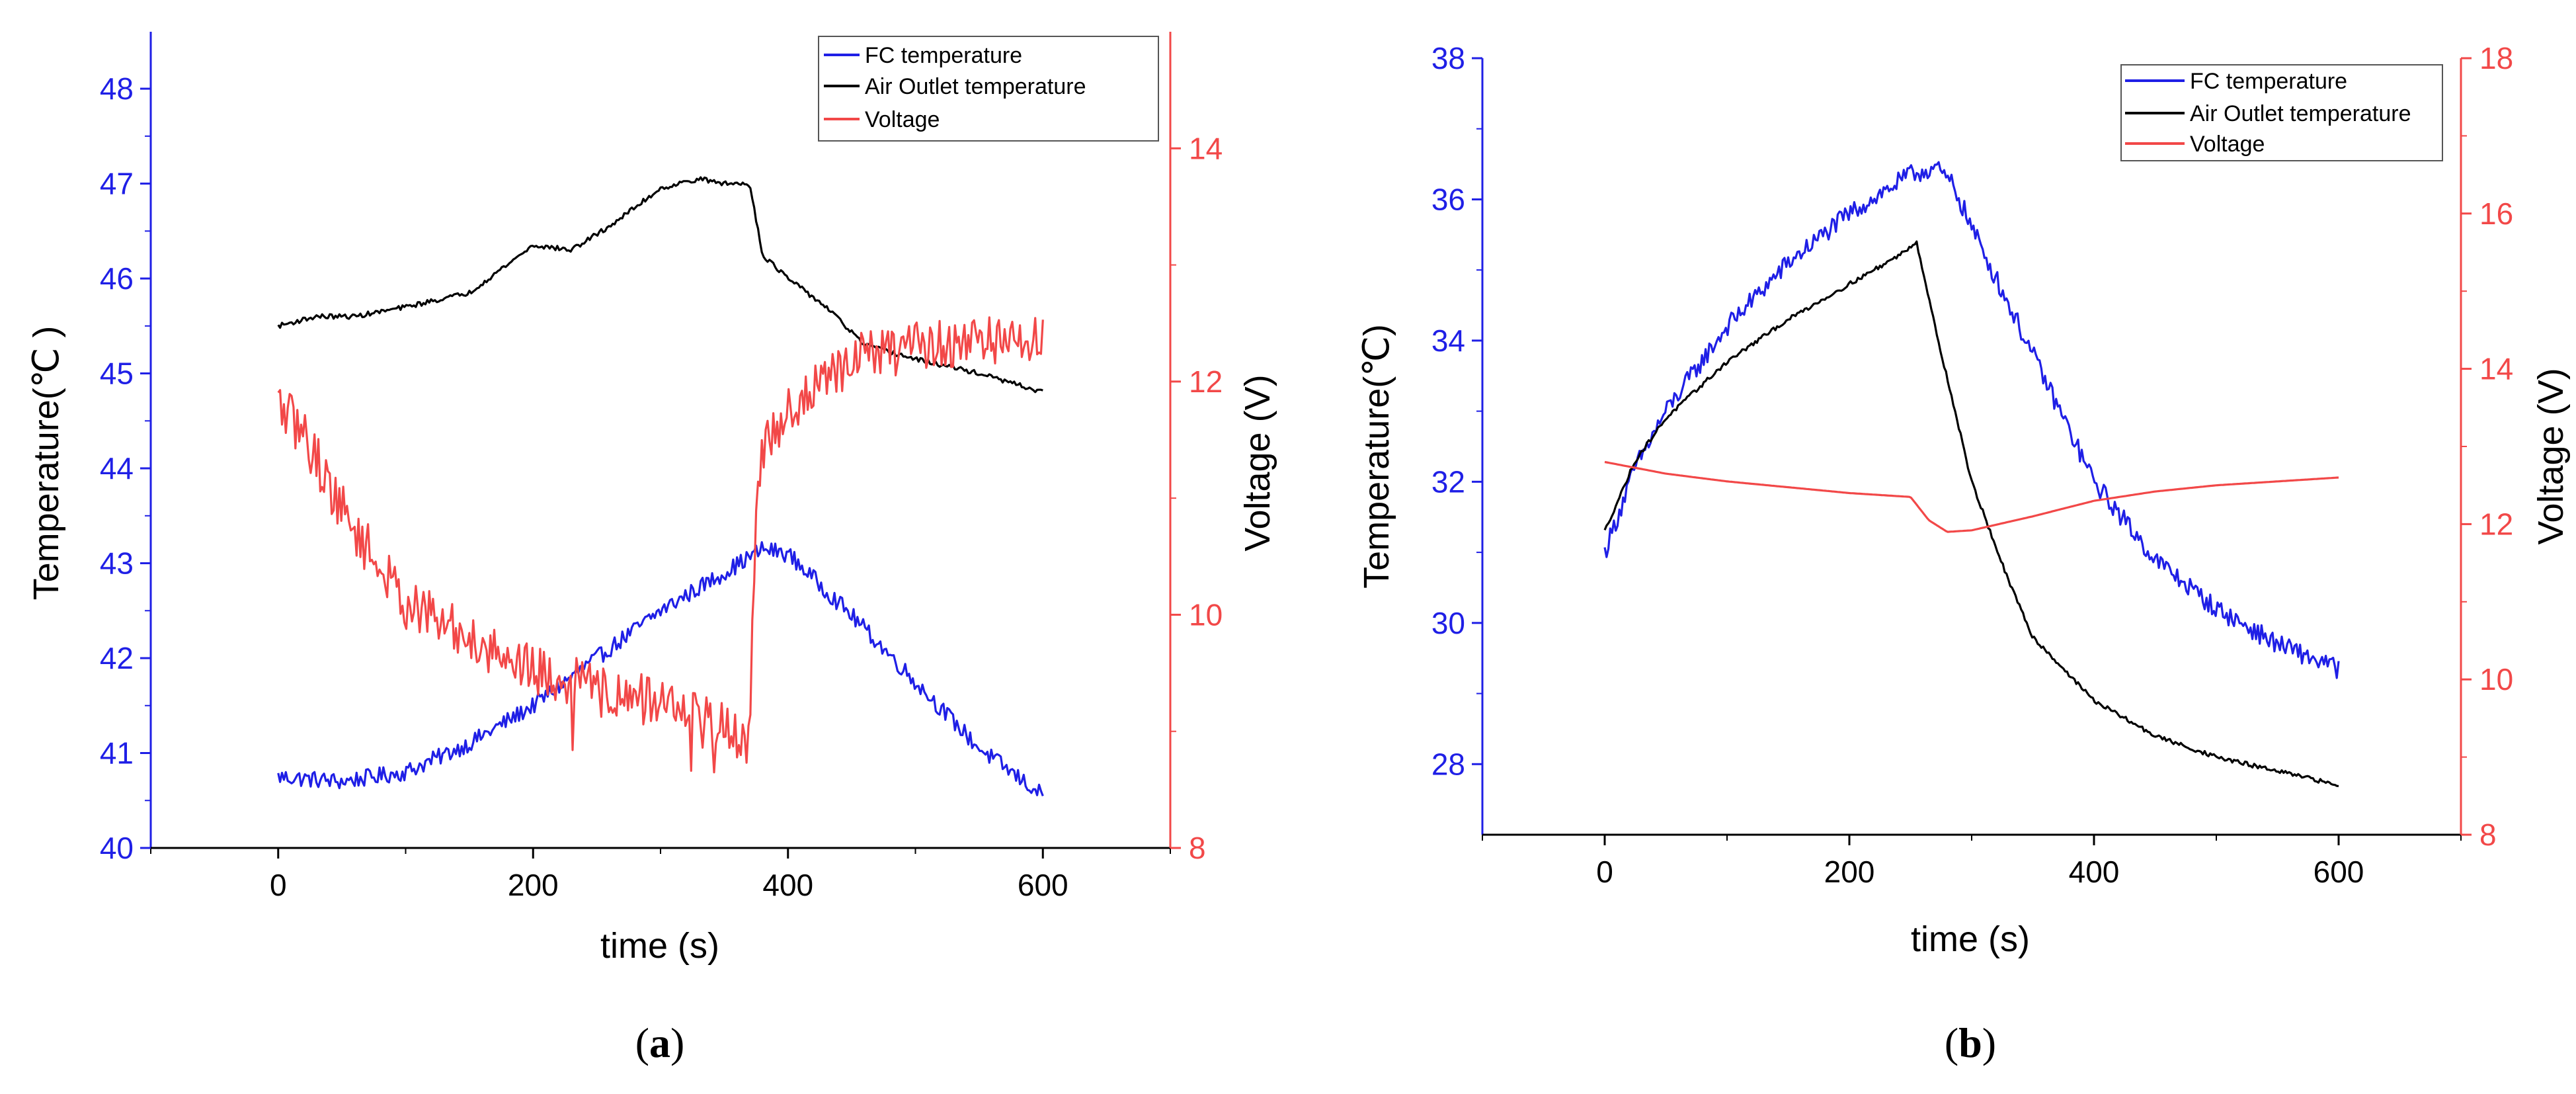  What do you see at coordinates (1448, 58) in the screenshot?
I see `y-left-tick-label: 38` at bounding box center [1448, 58].